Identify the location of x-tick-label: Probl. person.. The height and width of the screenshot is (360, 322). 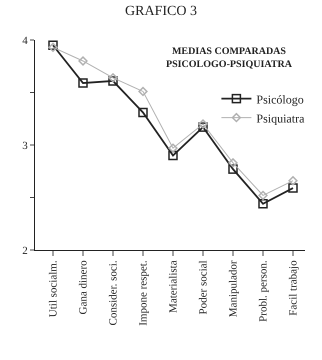
(264, 291).